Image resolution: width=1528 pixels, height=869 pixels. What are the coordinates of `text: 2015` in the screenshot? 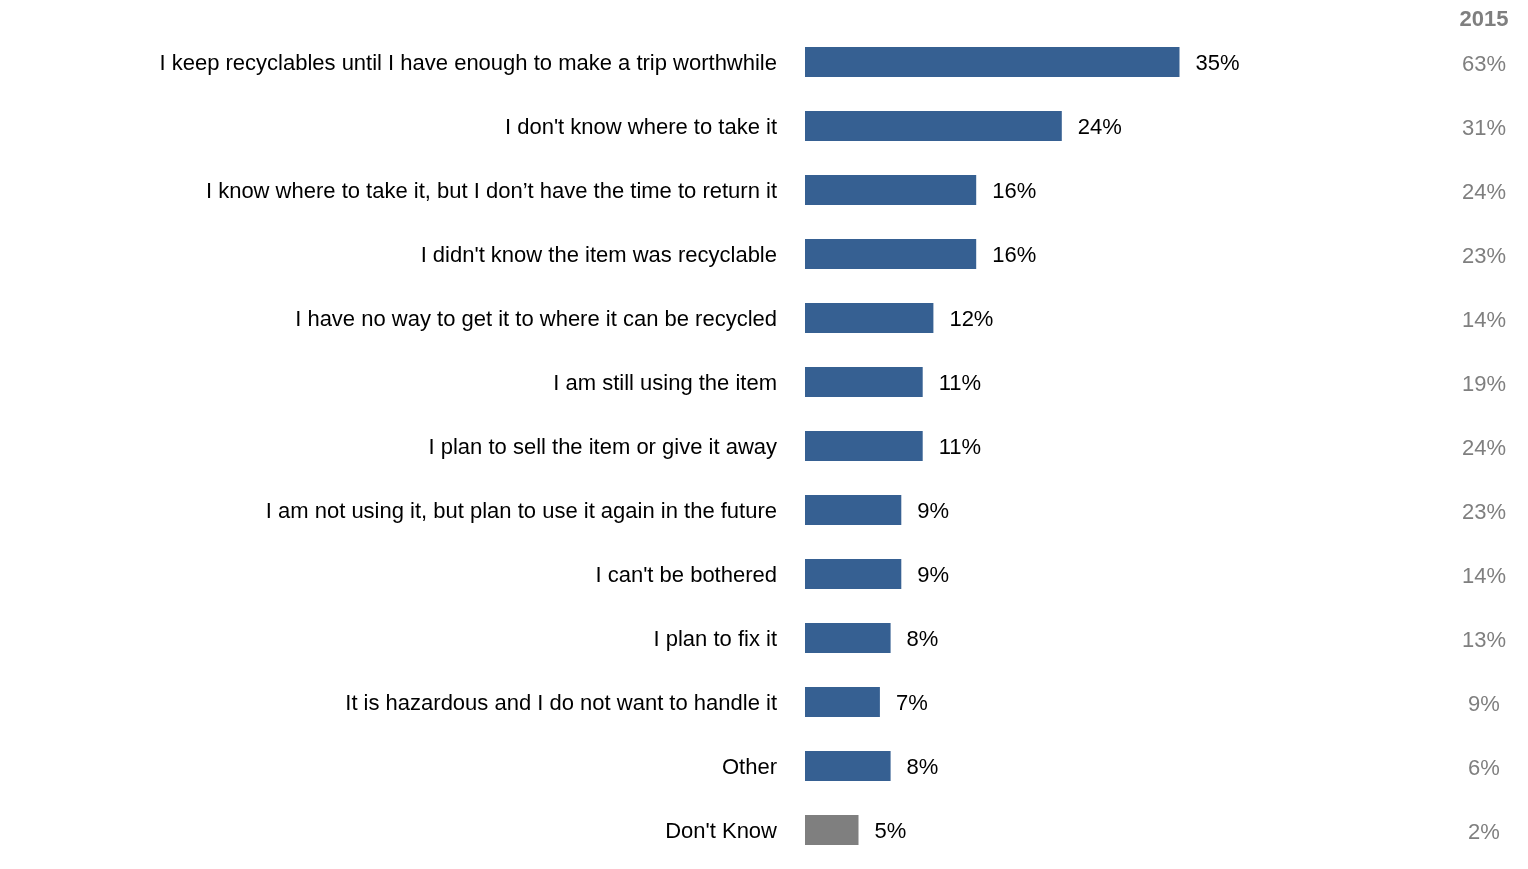 It's located at (1484, 18).